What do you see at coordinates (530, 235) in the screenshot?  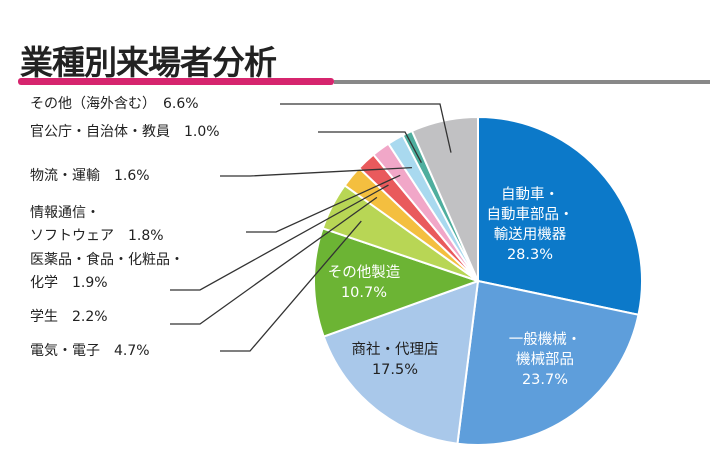 I see `slice-label: 輸送用機器` at bounding box center [530, 235].